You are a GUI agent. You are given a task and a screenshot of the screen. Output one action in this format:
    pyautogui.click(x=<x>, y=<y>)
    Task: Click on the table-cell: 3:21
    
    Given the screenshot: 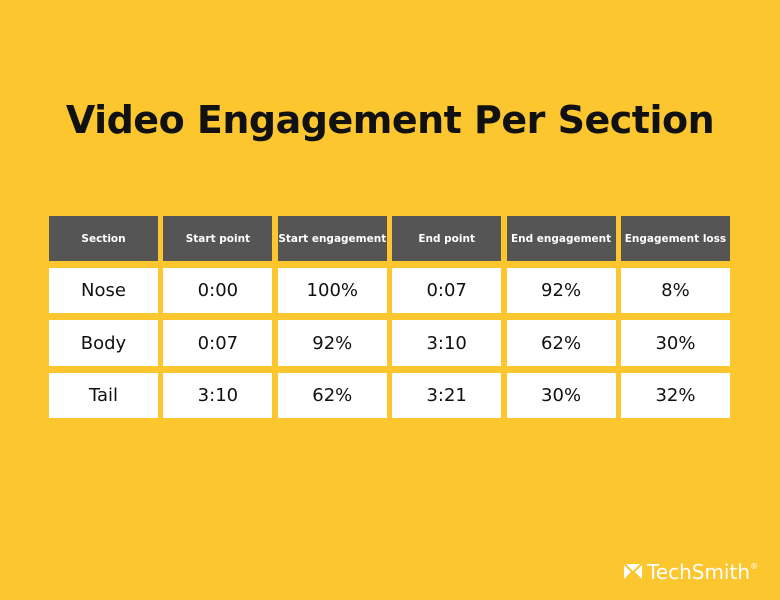 What is the action you would take?
    pyautogui.click(x=447, y=395)
    